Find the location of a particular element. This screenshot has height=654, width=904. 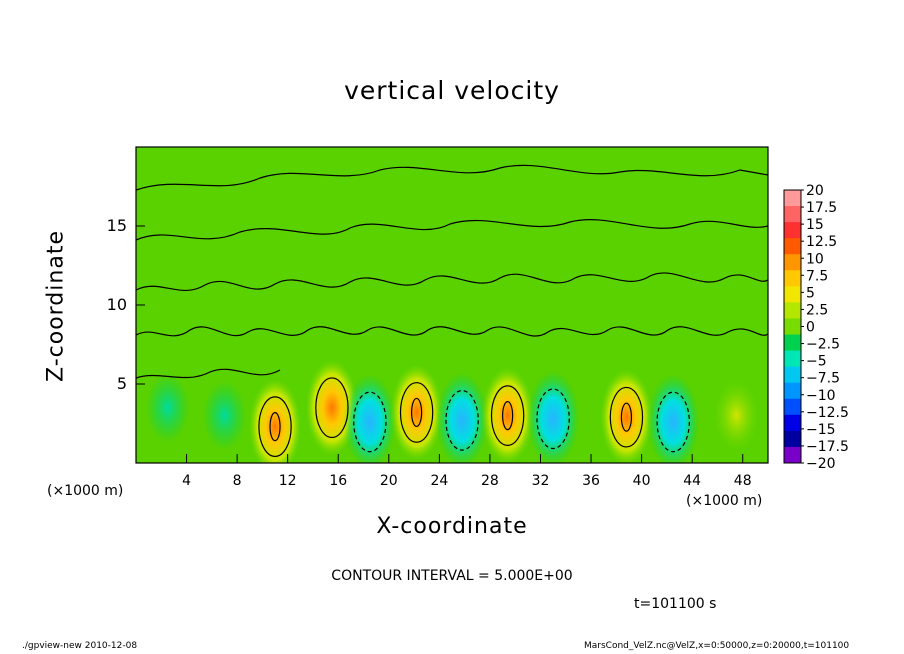

x-tick-label: 44 is located at coordinates (692, 481).